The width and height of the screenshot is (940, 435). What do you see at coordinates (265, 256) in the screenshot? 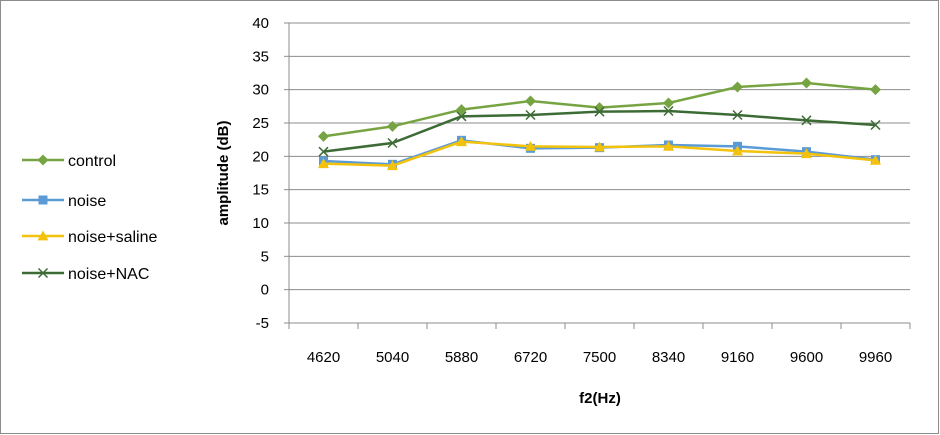
I see `y-tick-label: 5` at bounding box center [265, 256].